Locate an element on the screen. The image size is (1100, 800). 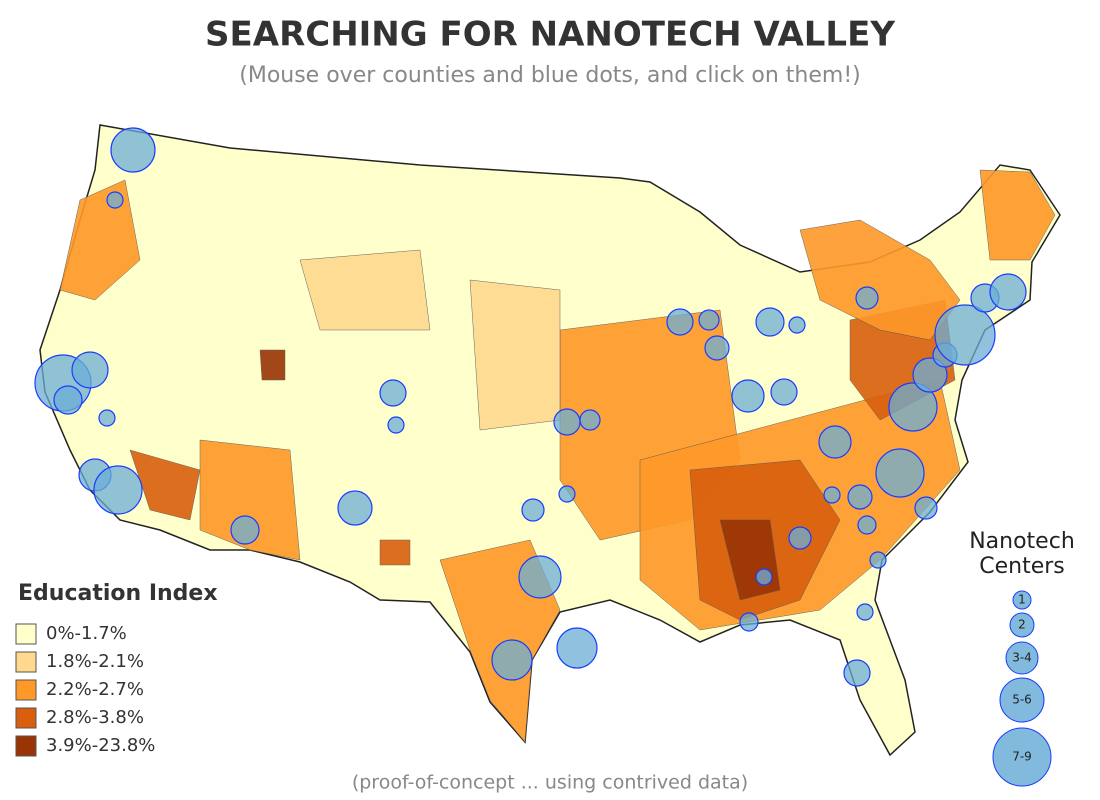
size-legend-label: 3-4 is located at coordinates (1022, 658).